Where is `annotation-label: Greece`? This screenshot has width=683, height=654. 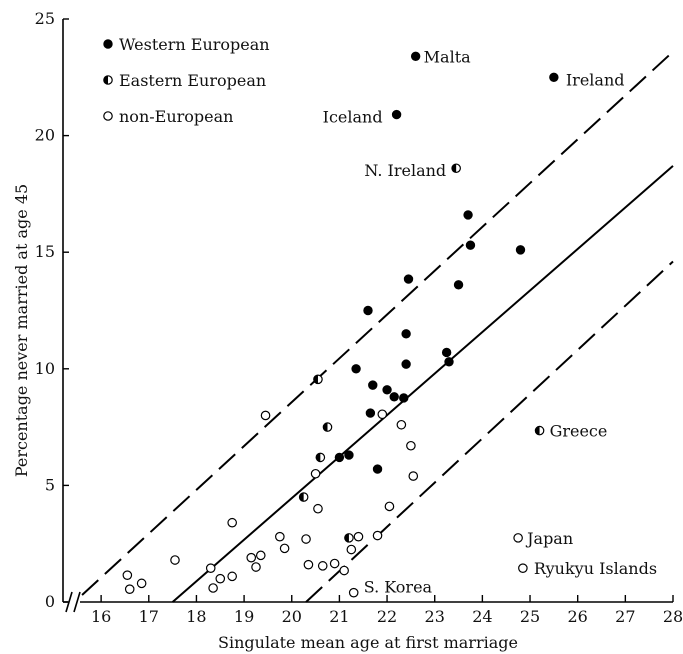
annotation-label: Greece is located at coordinates (579, 431).